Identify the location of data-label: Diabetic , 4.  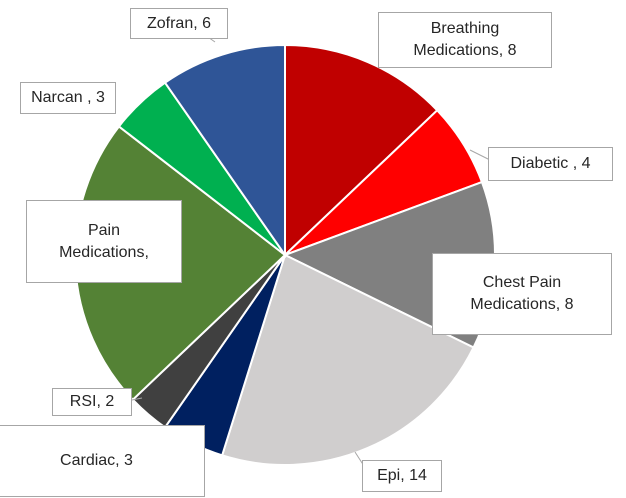
(550, 164).